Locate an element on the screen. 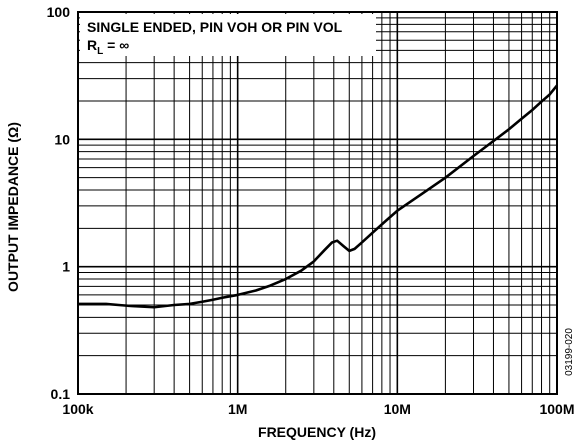 The width and height of the screenshot is (577, 445). y-tick-label: 1 is located at coordinates (66, 267).